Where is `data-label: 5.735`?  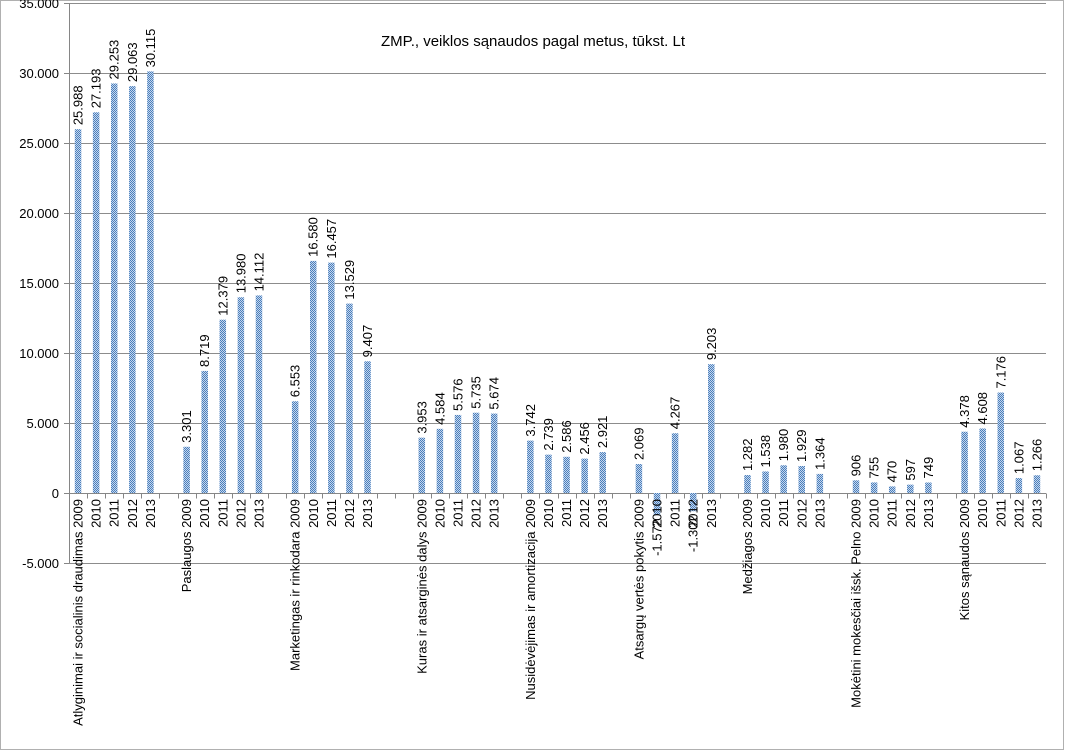
data-label: 5.735 is located at coordinates (476, 392).